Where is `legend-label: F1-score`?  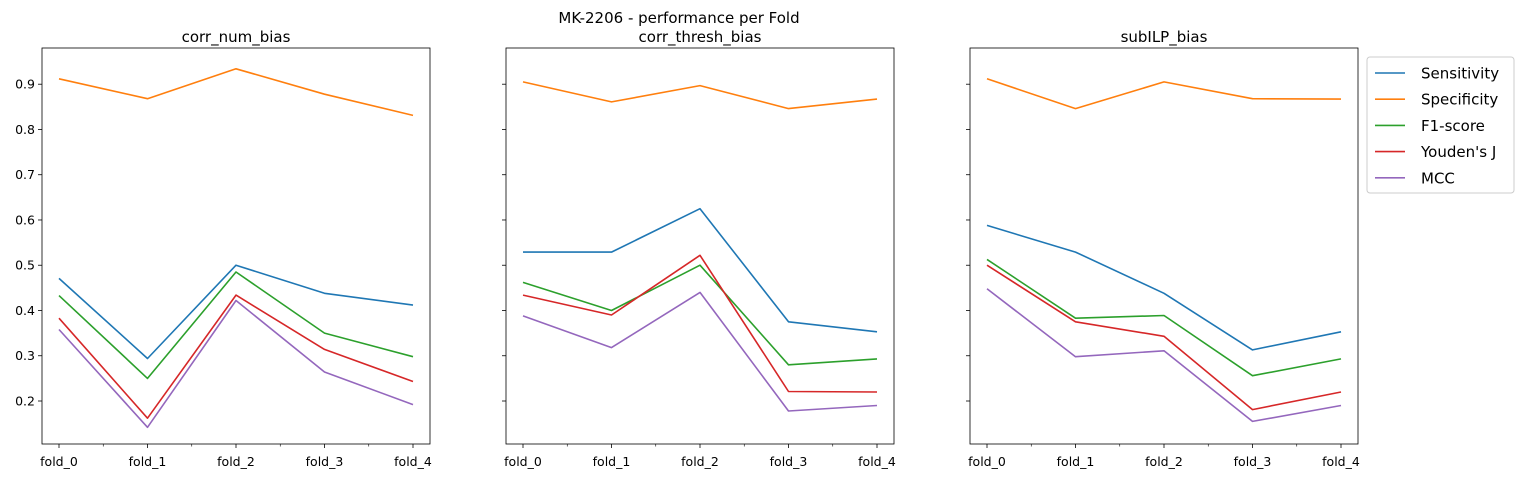
legend-label: F1-score is located at coordinates (1453, 126).